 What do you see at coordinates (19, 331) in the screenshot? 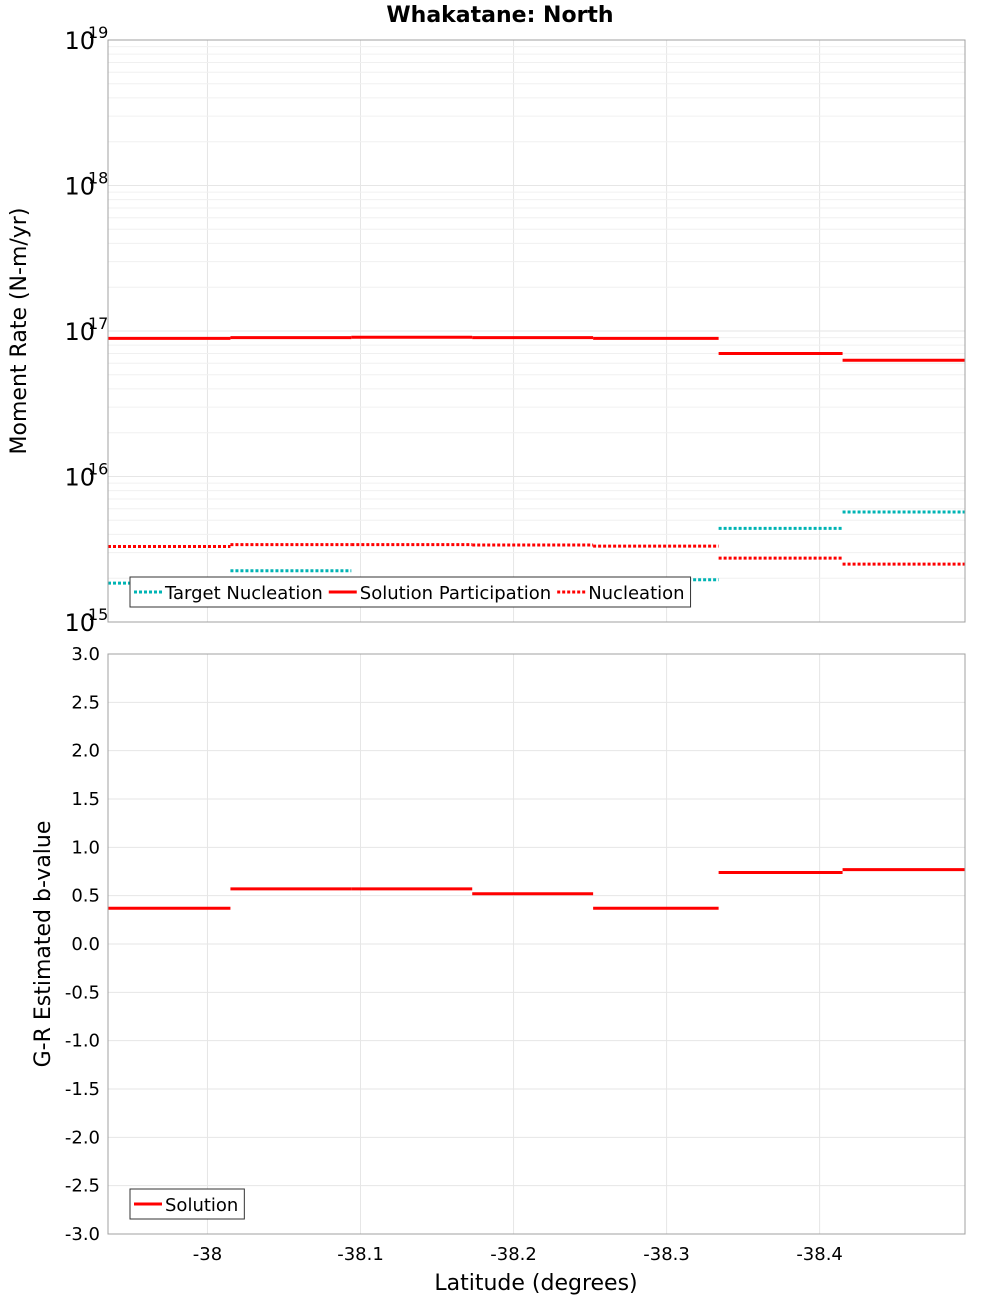
I see `top-y-axis-label: Moment Rate (N-m/yr)` at bounding box center [19, 331].